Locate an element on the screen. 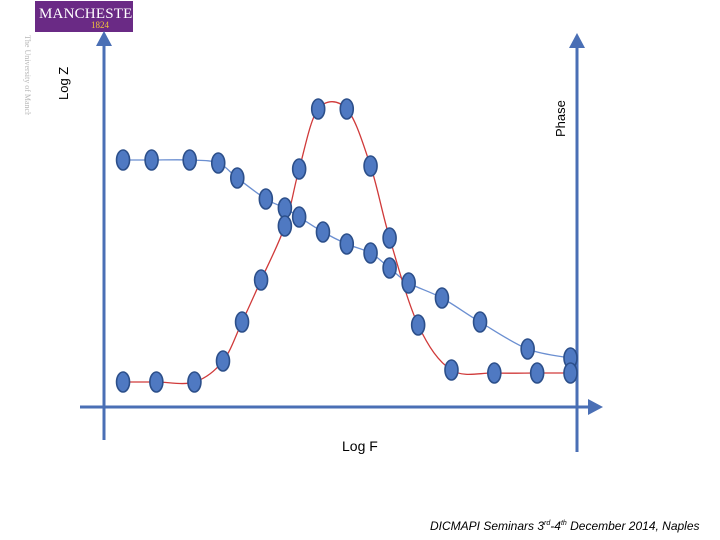  logo-wordmark: MANCHESTER is located at coordinates (91, 14).